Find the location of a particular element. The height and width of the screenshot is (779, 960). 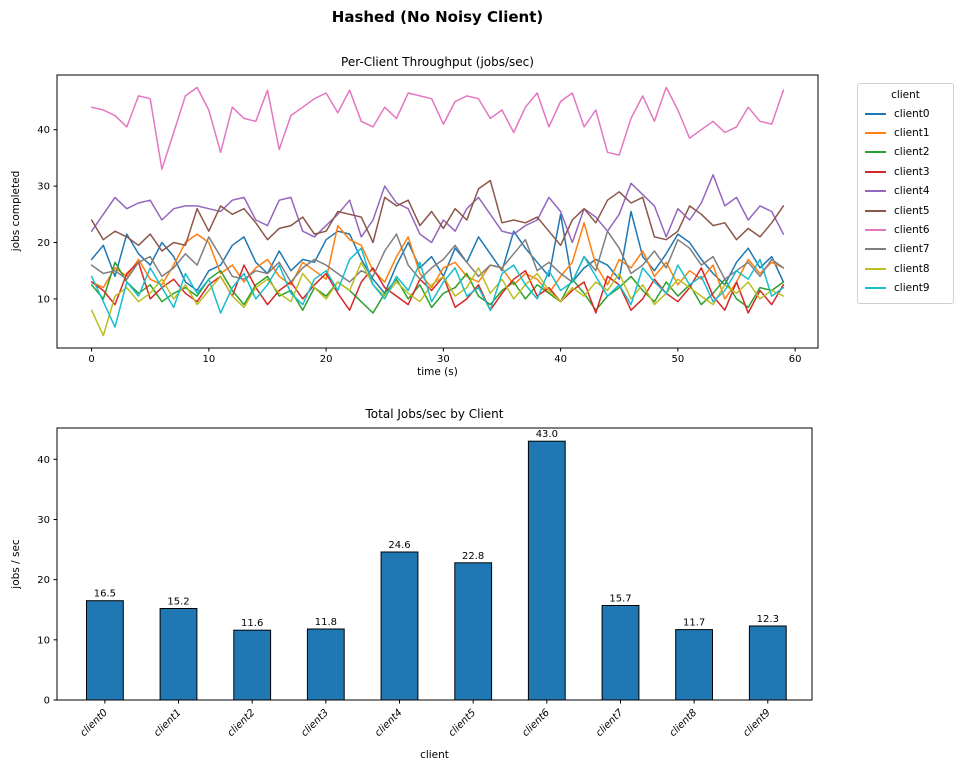

legend-entry-client0: client0 is located at coordinates (905, 113).